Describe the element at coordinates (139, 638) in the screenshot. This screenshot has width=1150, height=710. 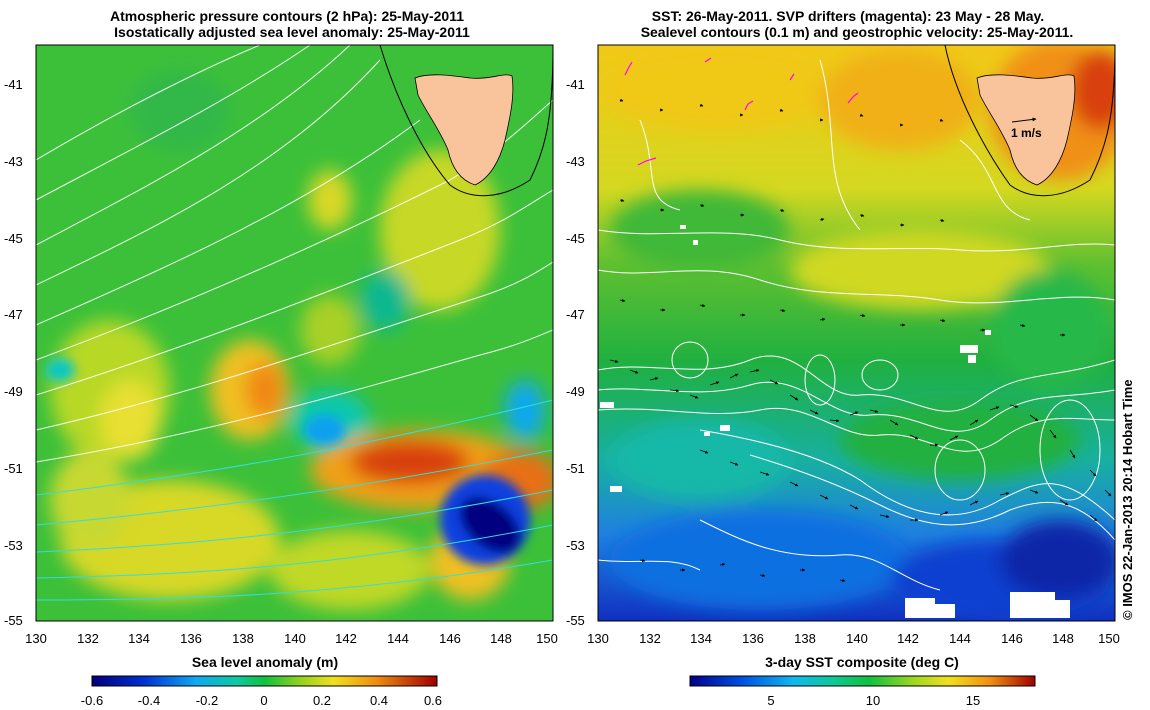
I see `left-x-tick: 134` at that location.